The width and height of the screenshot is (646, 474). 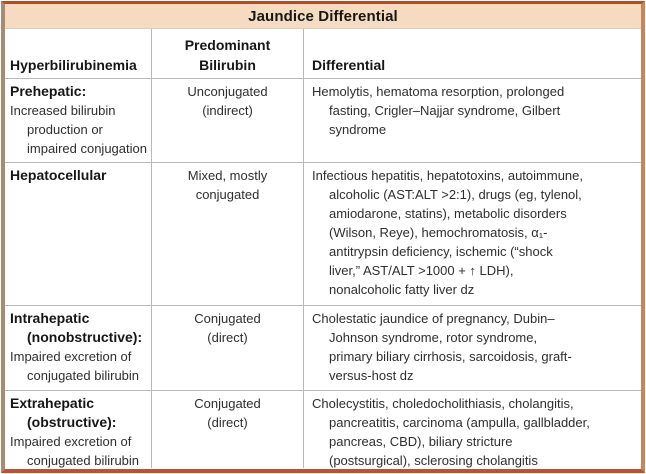 What do you see at coordinates (63, 412) in the screenshot?
I see `category-heading: Extrahepatic (obstructive):` at bounding box center [63, 412].